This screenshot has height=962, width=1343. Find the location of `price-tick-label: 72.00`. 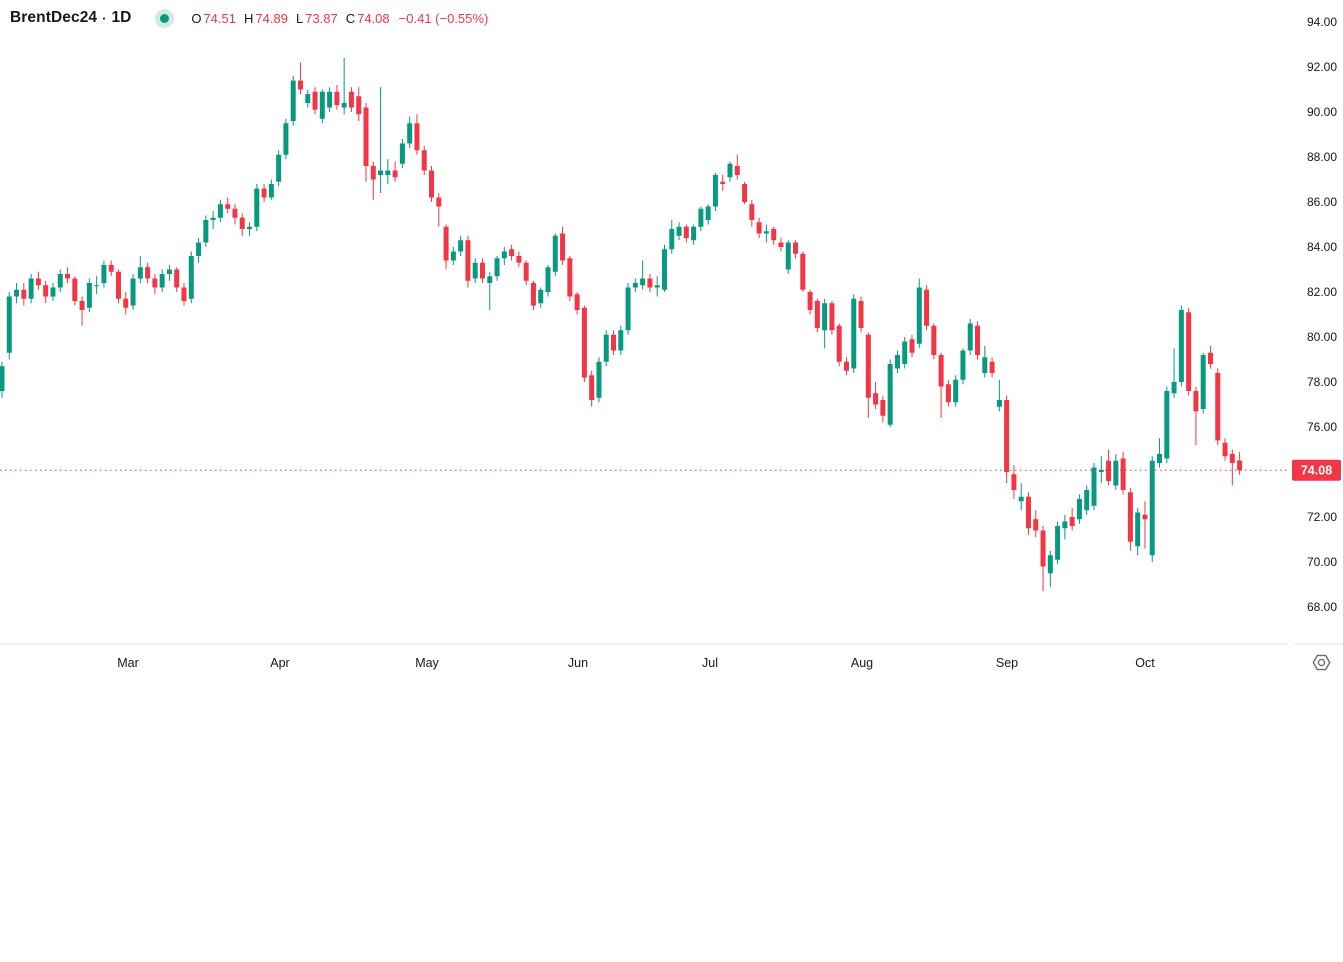

price-tick-label: 72.00 is located at coordinates (1322, 517).